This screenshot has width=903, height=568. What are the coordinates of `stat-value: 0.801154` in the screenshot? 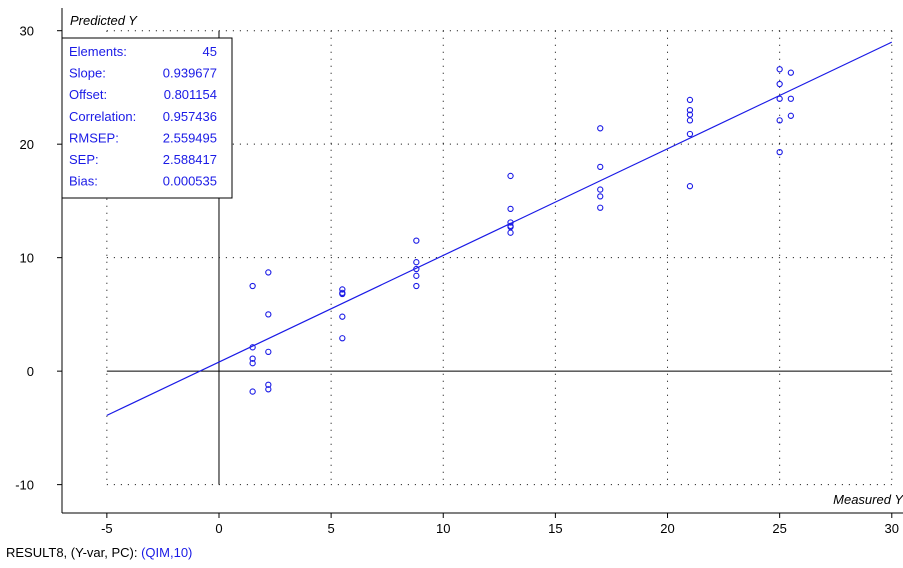 It's located at (190, 94).